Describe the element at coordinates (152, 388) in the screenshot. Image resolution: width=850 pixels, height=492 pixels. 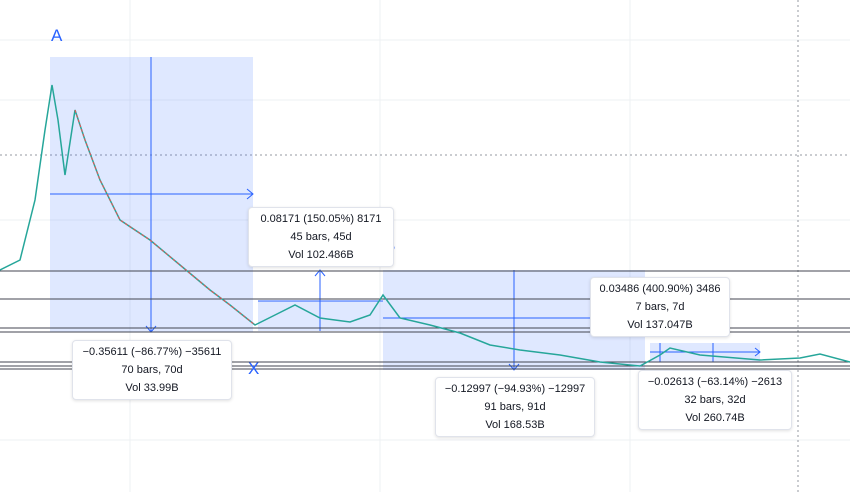
I see `volume: Vol 33.99B` at that location.